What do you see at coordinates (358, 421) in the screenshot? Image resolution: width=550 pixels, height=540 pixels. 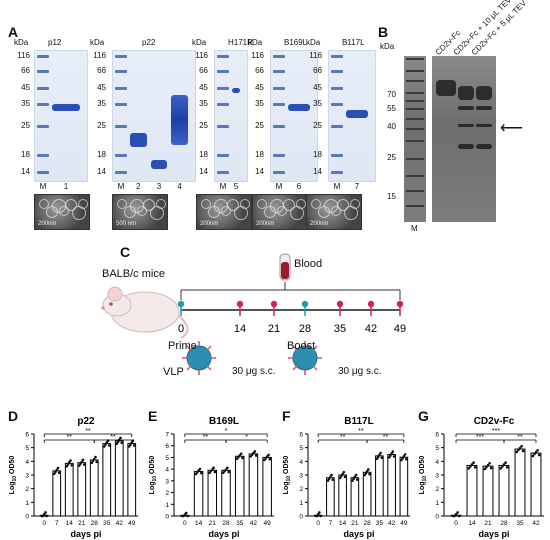 I see `chart-title: B117L` at bounding box center [358, 421].